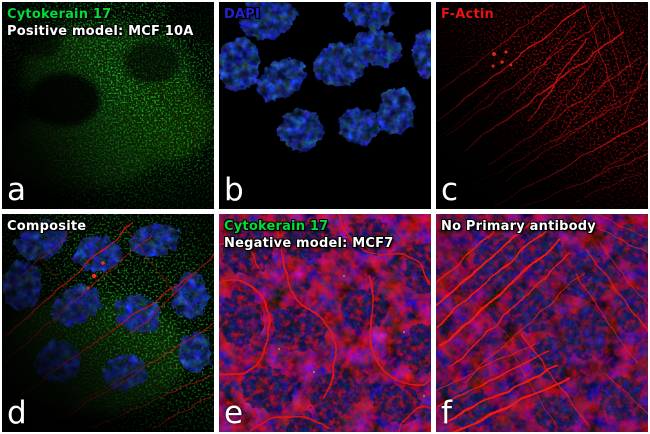 The height and width of the screenshot is (434, 650). Describe the element at coordinates (234, 413) in the screenshot. I see `panel-letter-e: e` at that location.